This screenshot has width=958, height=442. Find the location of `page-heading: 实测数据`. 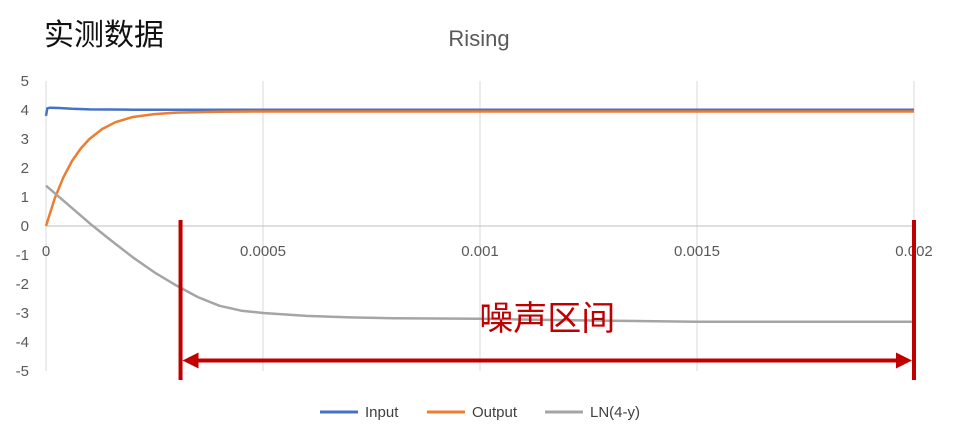

page-heading: 实测数据 is located at coordinates (104, 35).